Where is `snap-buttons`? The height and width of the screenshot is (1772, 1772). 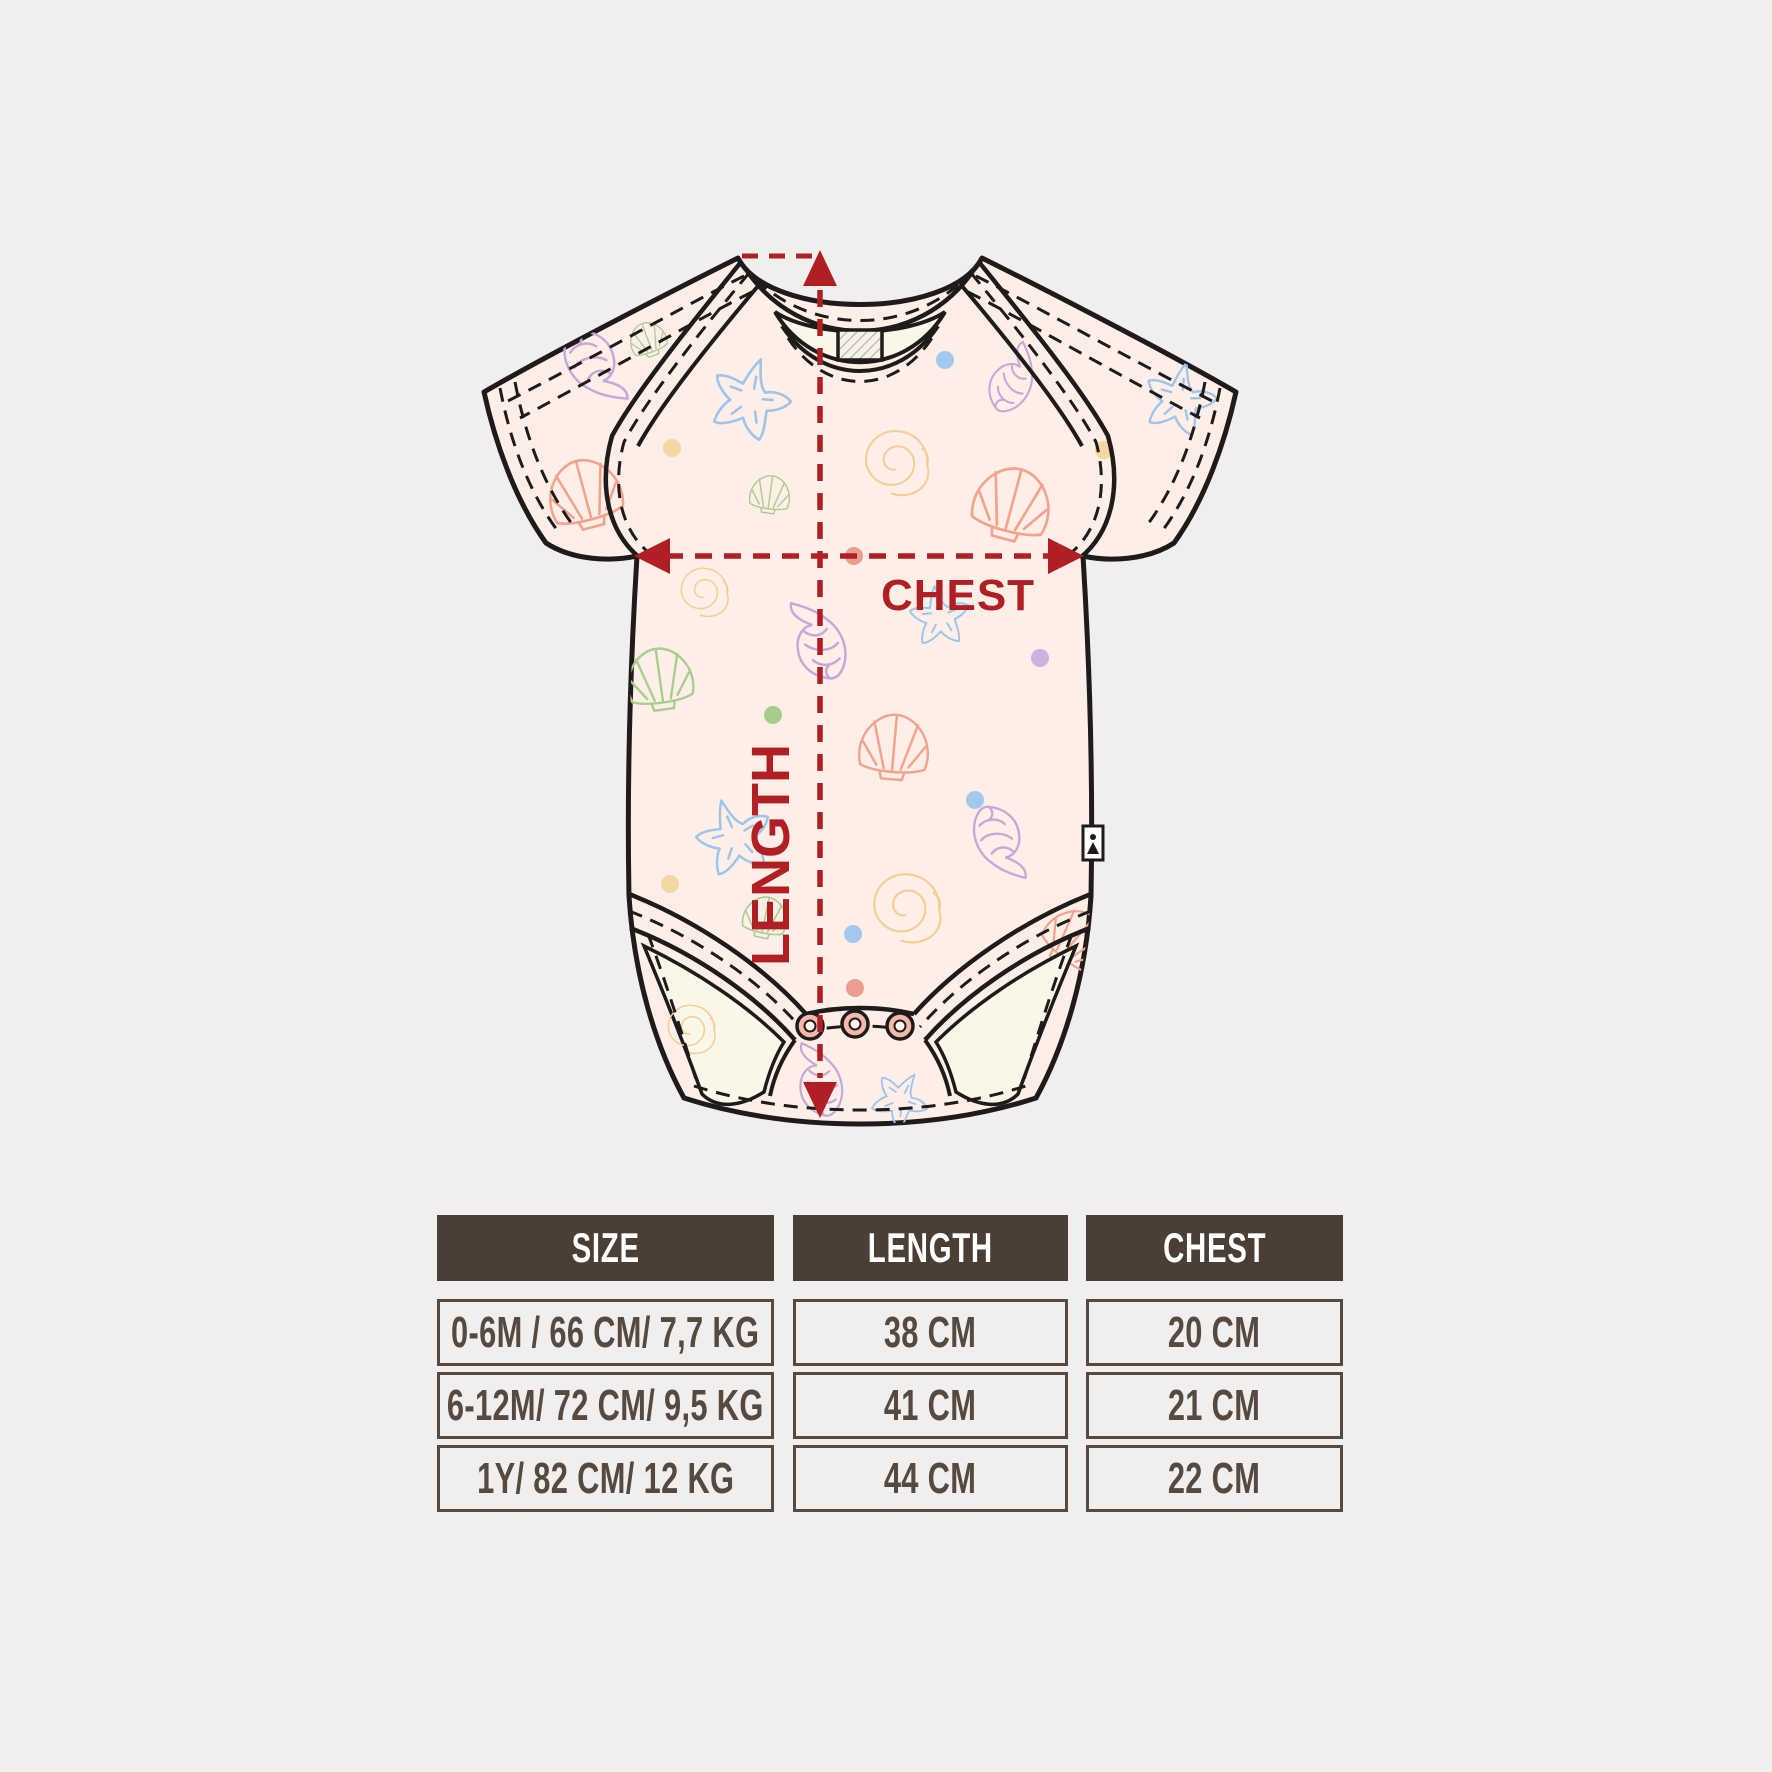 snap-buttons is located at coordinates (855, 1025).